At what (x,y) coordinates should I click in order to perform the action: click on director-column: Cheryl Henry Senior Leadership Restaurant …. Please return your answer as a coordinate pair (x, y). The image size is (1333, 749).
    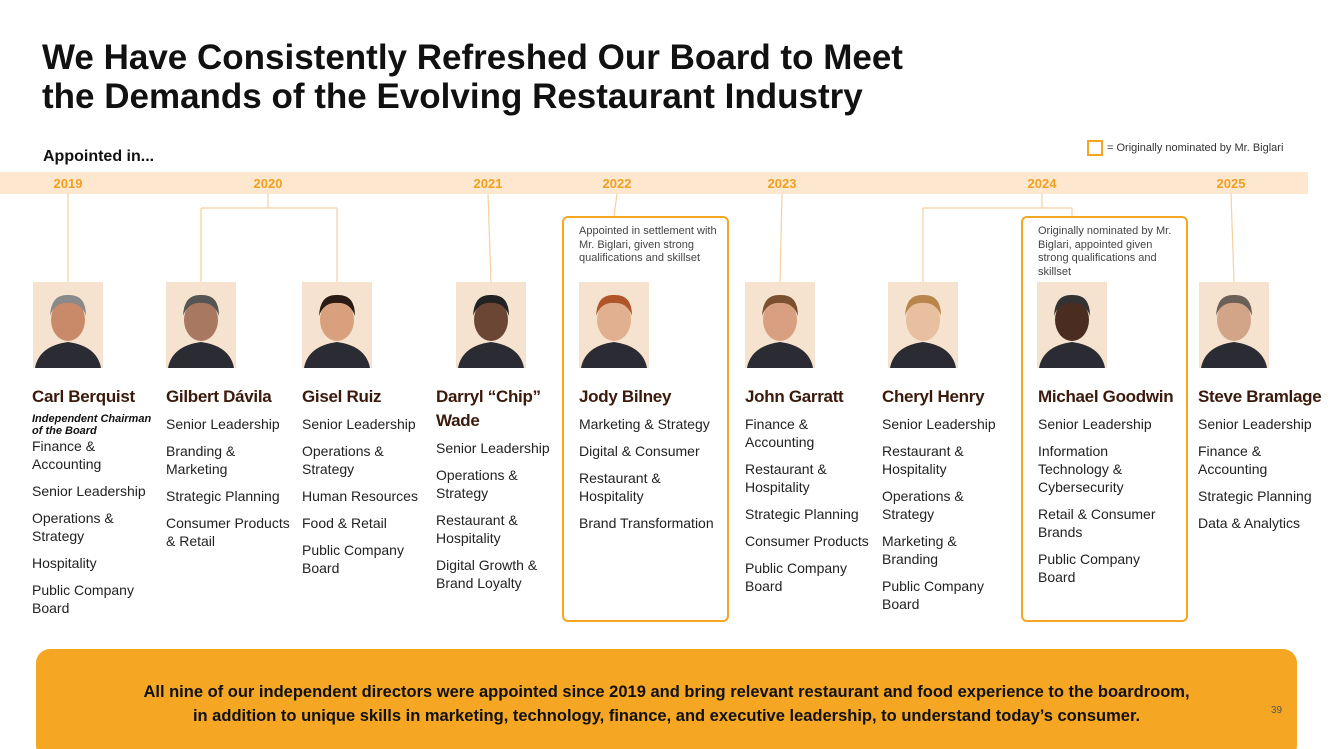
    Looking at the image, I should click on (944, 503).